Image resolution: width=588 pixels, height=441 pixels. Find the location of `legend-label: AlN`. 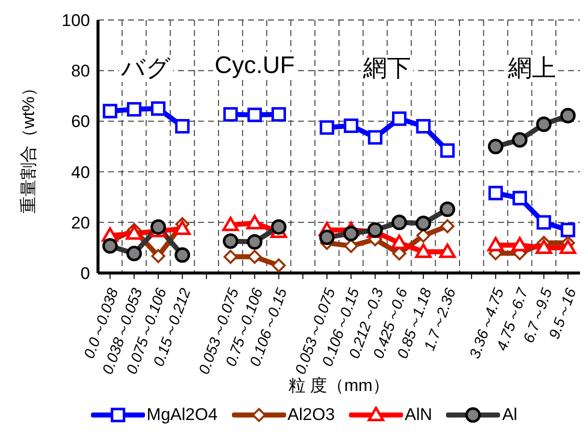

legend-label: AlN is located at coordinates (418, 415).